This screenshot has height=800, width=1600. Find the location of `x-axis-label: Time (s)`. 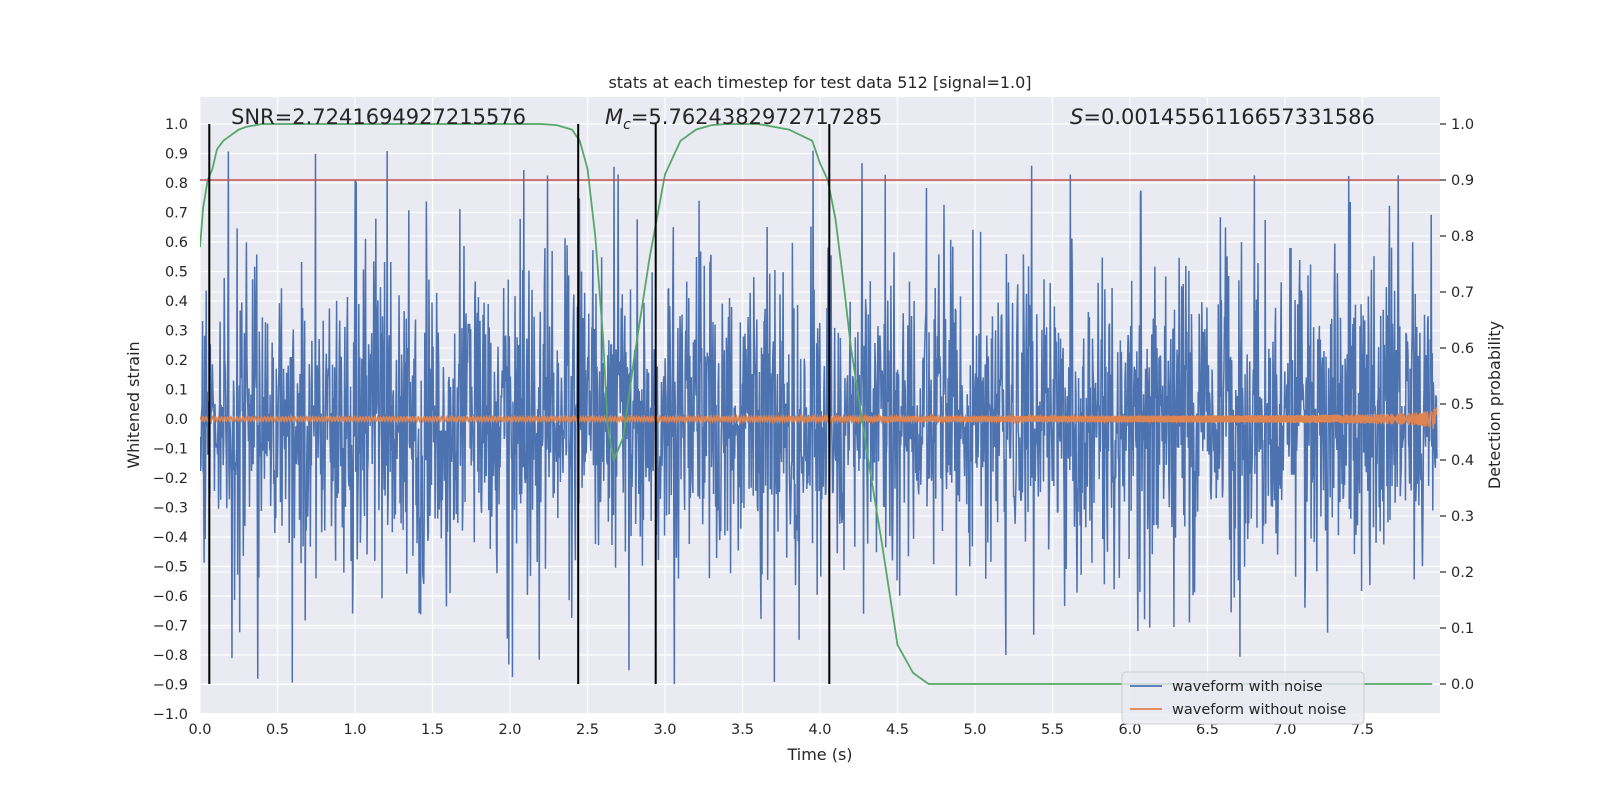

x-axis-label: Time (s) is located at coordinates (819, 754).